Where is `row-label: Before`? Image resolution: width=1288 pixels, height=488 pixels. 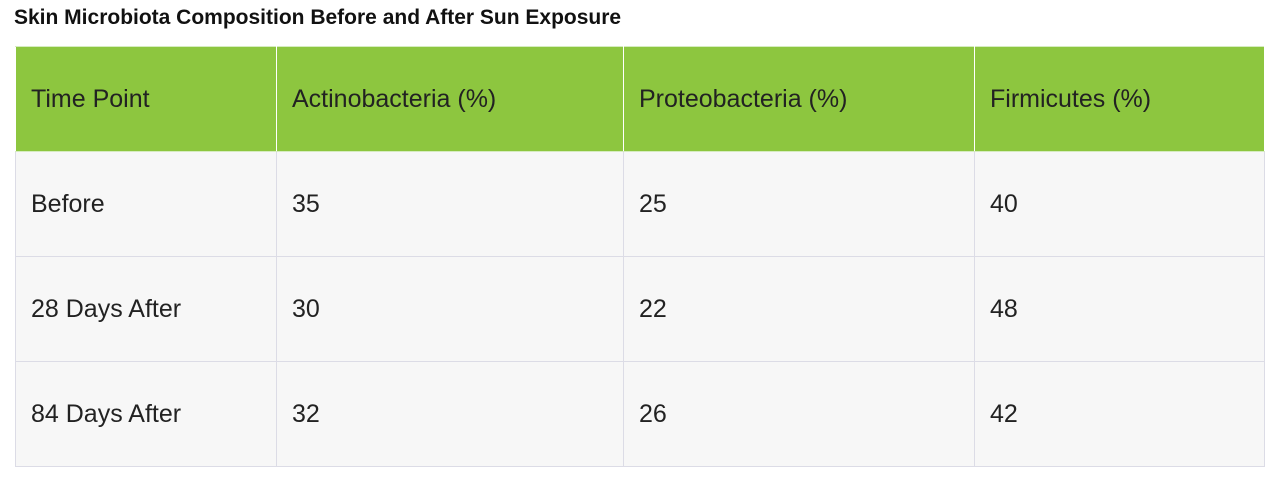 row-label: Before is located at coordinates (146, 204).